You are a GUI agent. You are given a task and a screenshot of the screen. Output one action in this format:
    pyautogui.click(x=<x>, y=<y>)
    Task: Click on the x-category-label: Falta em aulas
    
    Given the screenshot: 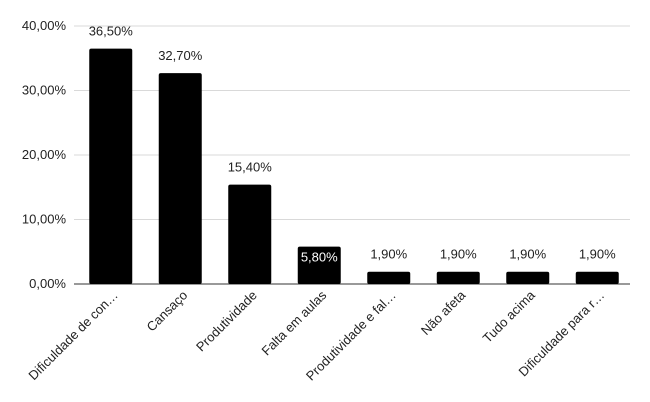 What is the action you would take?
    pyautogui.click(x=293, y=322)
    